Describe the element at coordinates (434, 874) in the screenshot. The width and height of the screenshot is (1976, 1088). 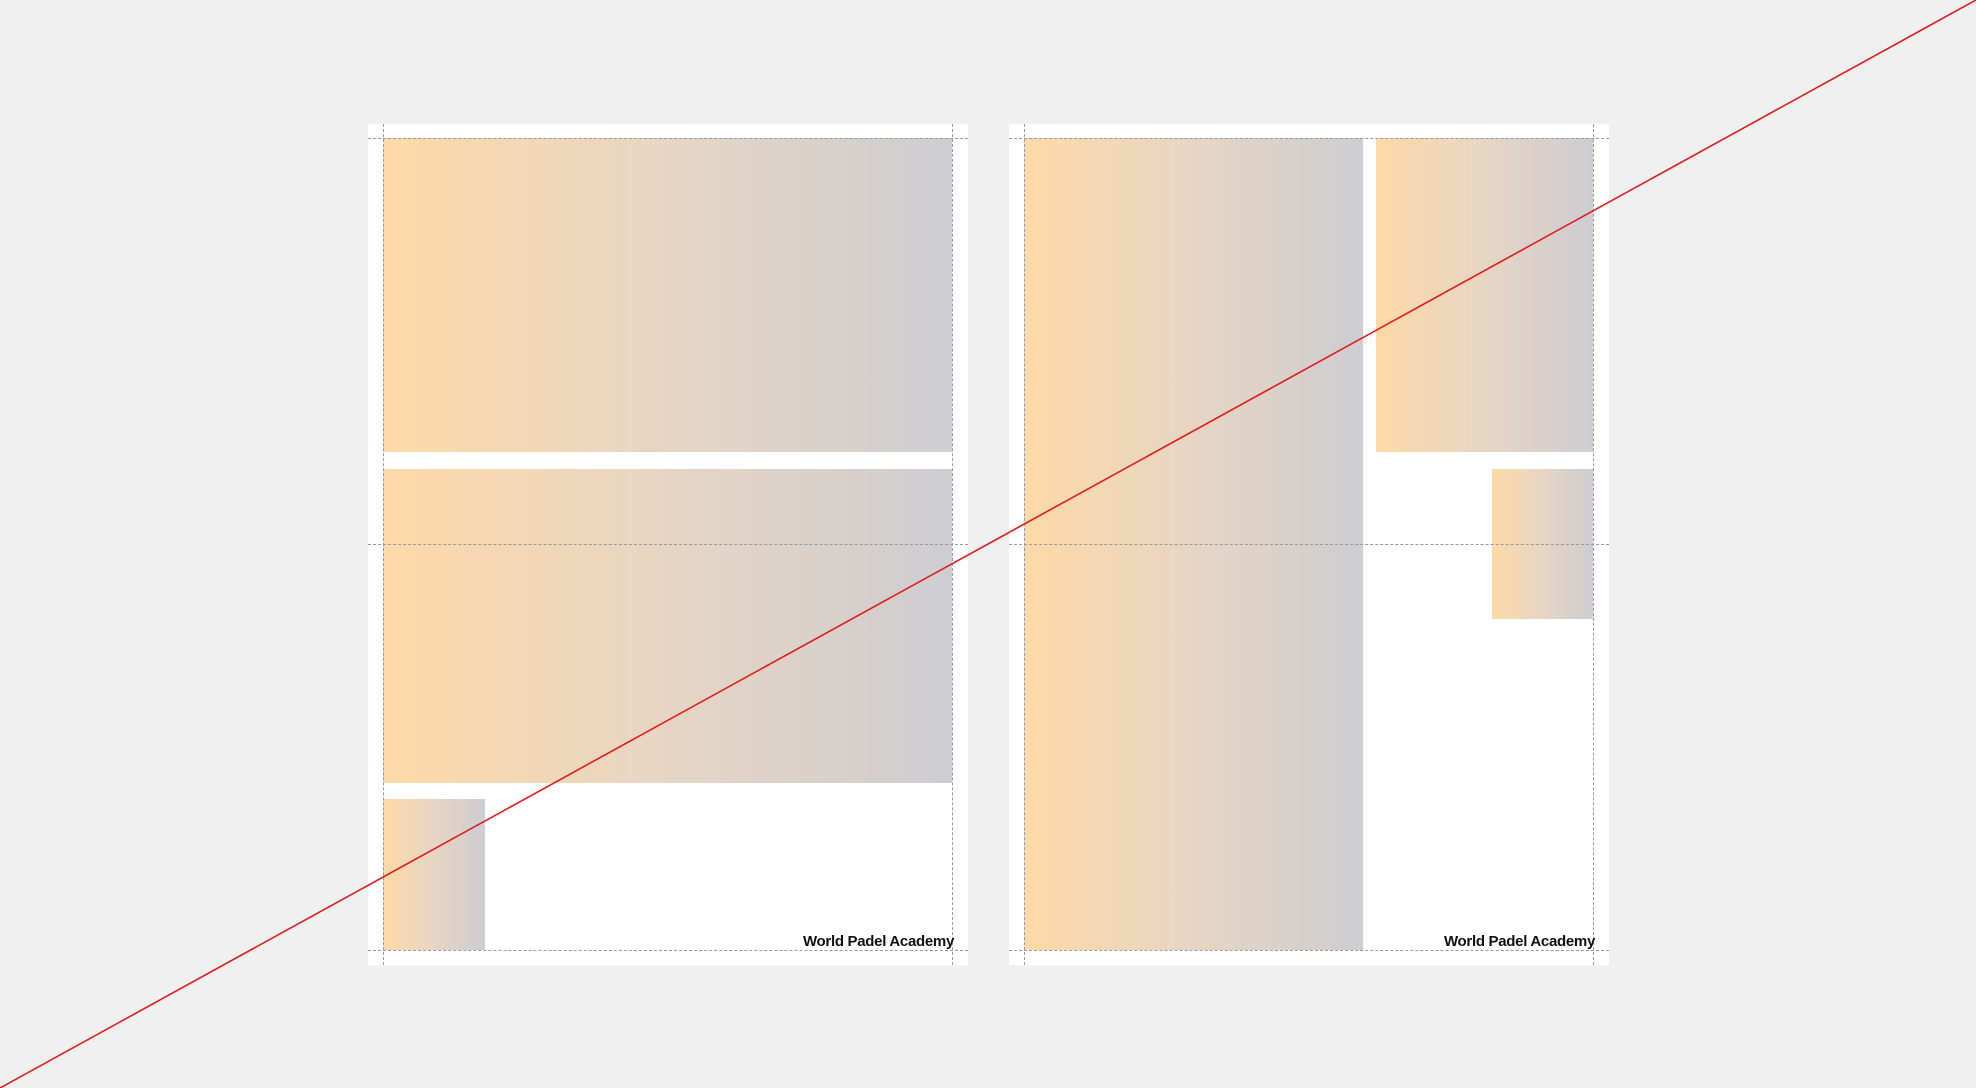
I see `image-block-small` at that location.